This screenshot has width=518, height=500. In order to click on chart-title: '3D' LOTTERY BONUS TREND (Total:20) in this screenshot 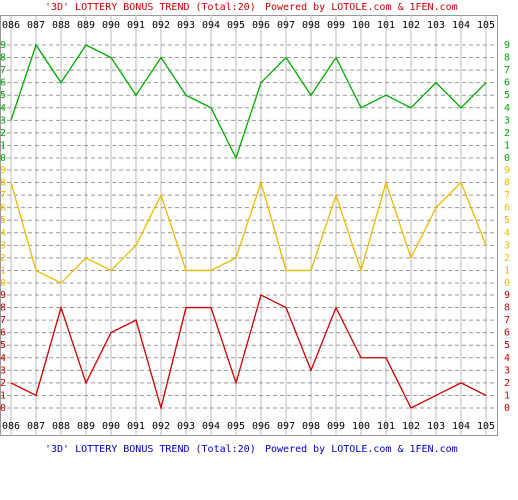, I will do `click(150, 7)`.